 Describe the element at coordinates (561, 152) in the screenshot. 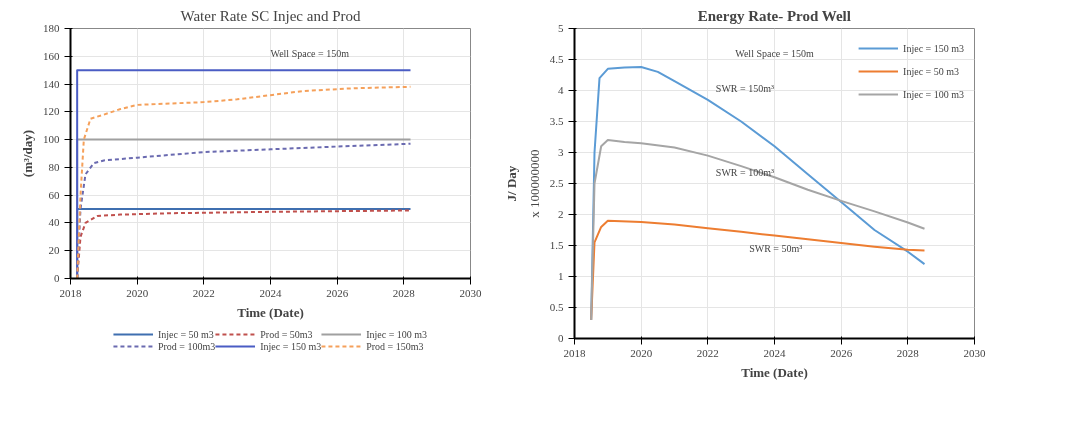

I see `y-tick-label: 3` at that location.